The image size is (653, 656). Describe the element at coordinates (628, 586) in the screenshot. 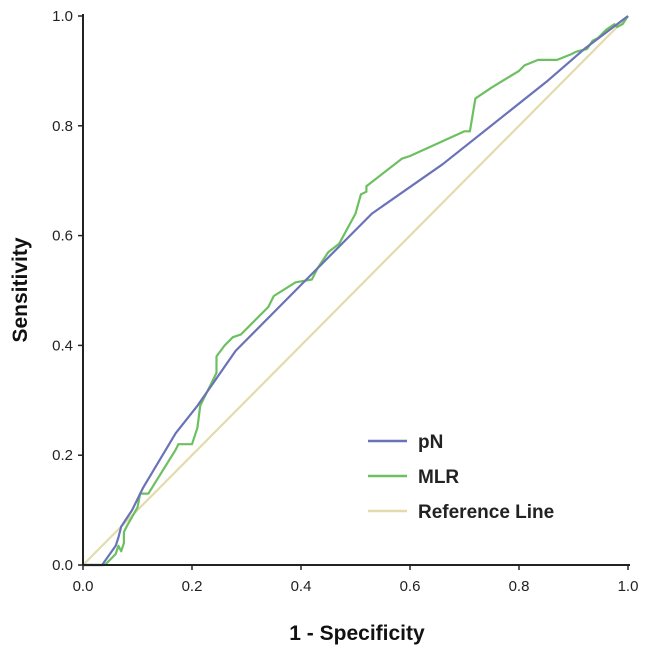

I see `x-tick-label: 1.0` at that location.